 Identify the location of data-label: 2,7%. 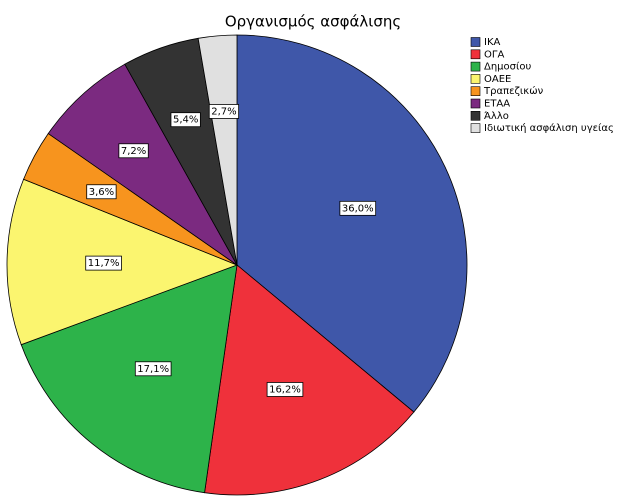
(224, 111).